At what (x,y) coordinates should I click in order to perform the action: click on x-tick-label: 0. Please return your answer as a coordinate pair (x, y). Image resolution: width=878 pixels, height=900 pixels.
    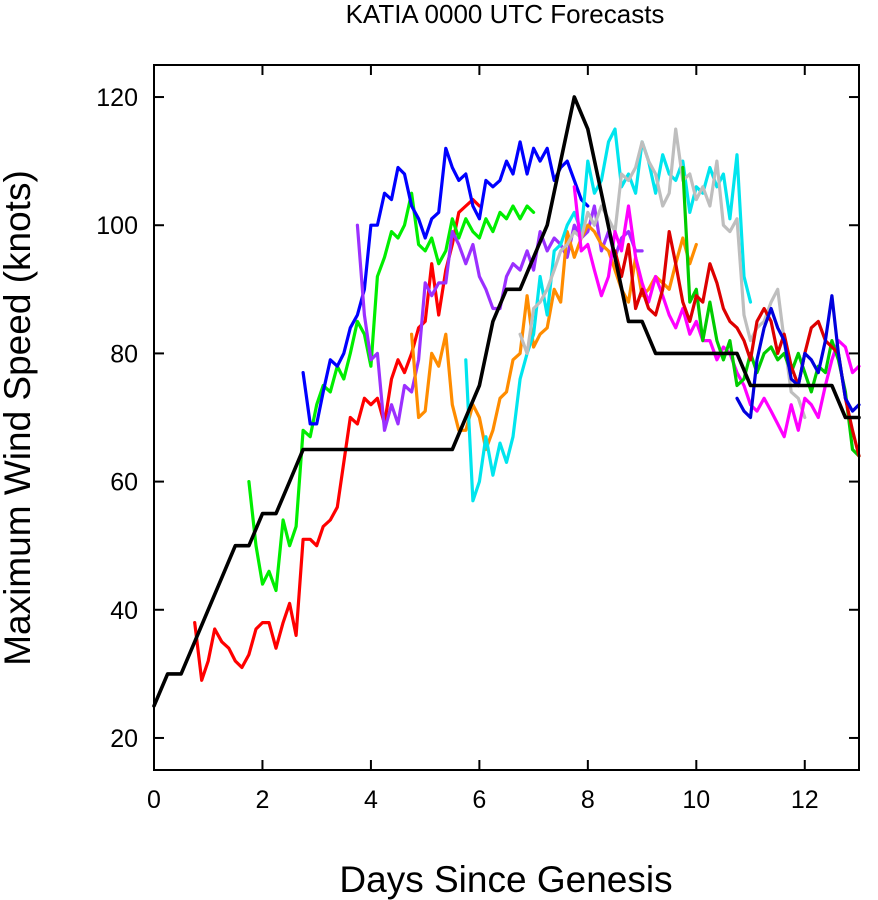
    Looking at the image, I should click on (154, 800).